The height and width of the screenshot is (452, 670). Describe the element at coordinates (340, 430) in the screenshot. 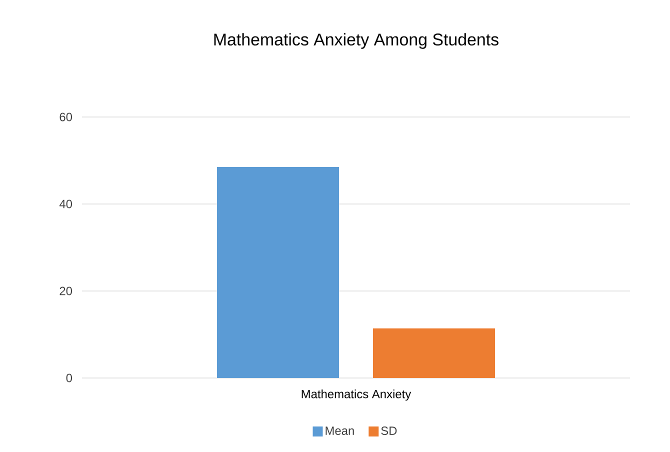

I see `legend-label: Mean` at that location.